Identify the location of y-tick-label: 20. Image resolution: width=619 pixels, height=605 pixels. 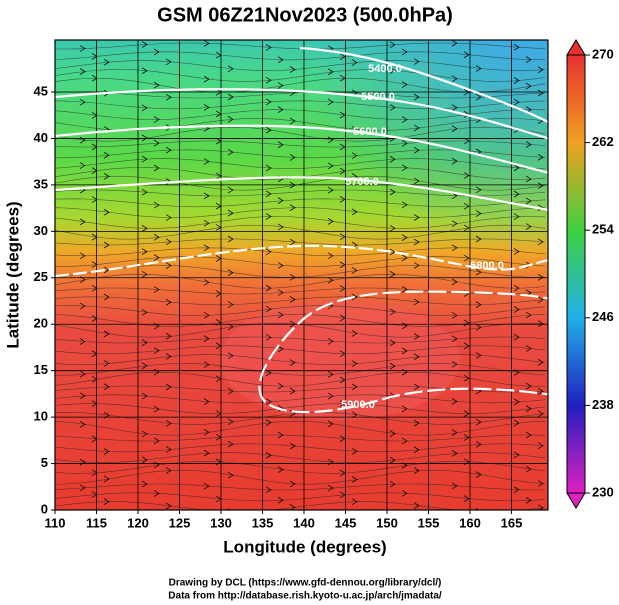
(41, 323).